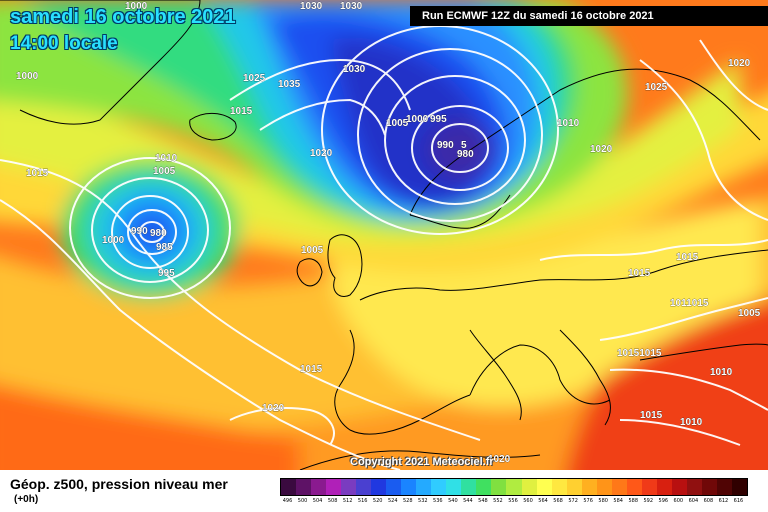 This screenshot has width=768, height=512. Describe the element at coordinates (347, 501) in the screenshot. I see `color-scale-tick: 512` at that location.